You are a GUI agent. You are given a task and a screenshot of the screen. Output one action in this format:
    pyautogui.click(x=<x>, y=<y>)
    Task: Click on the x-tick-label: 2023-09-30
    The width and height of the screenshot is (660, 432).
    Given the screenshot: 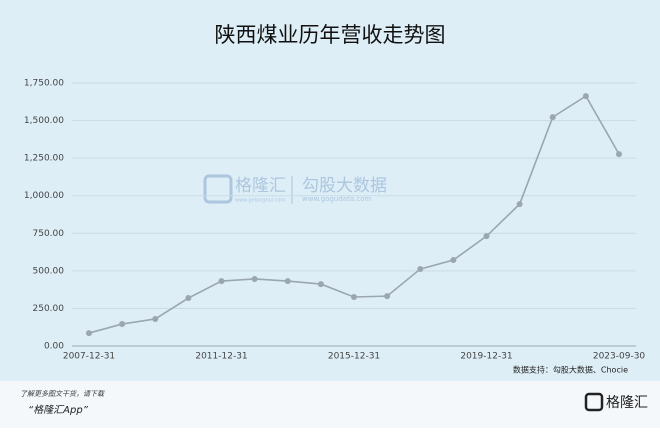 What is the action you would take?
    pyautogui.click(x=619, y=357)
    